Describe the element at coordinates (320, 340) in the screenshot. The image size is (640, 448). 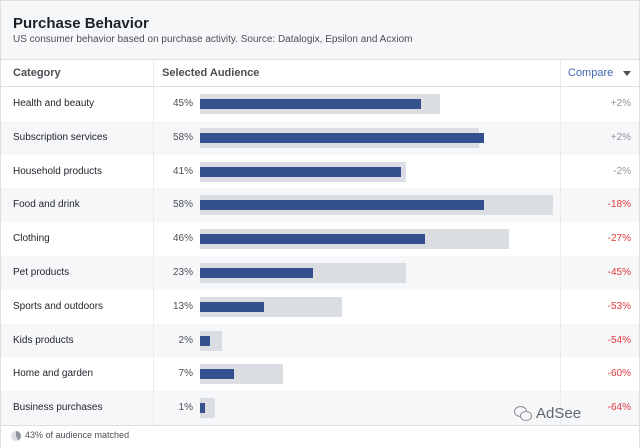
I see `category-row: Kids products 2% -54%` at that location.